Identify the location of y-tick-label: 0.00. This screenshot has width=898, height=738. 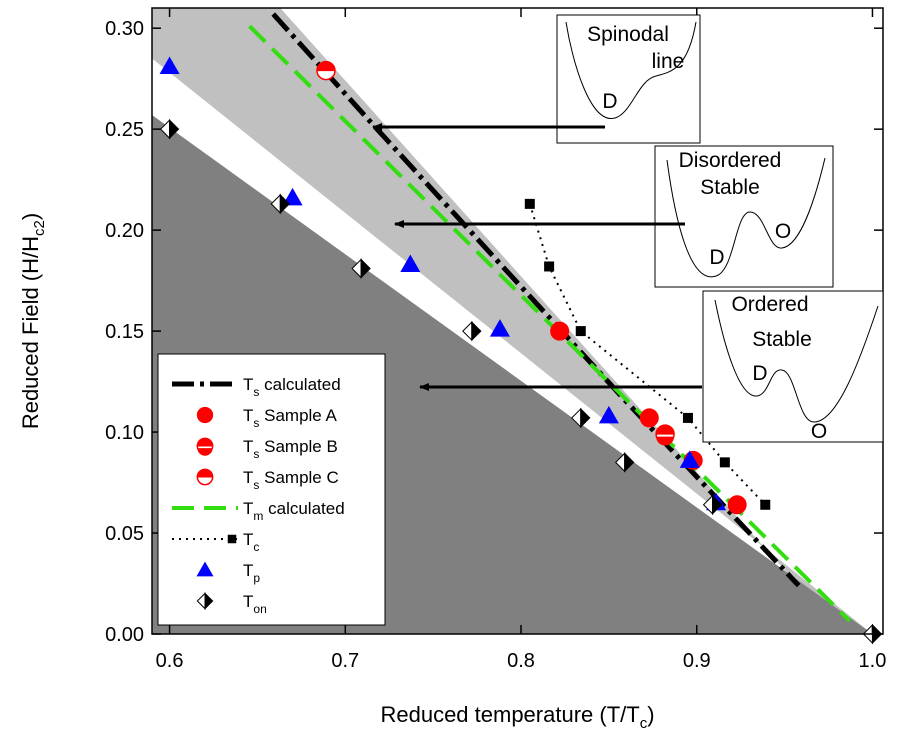
(124, 635).